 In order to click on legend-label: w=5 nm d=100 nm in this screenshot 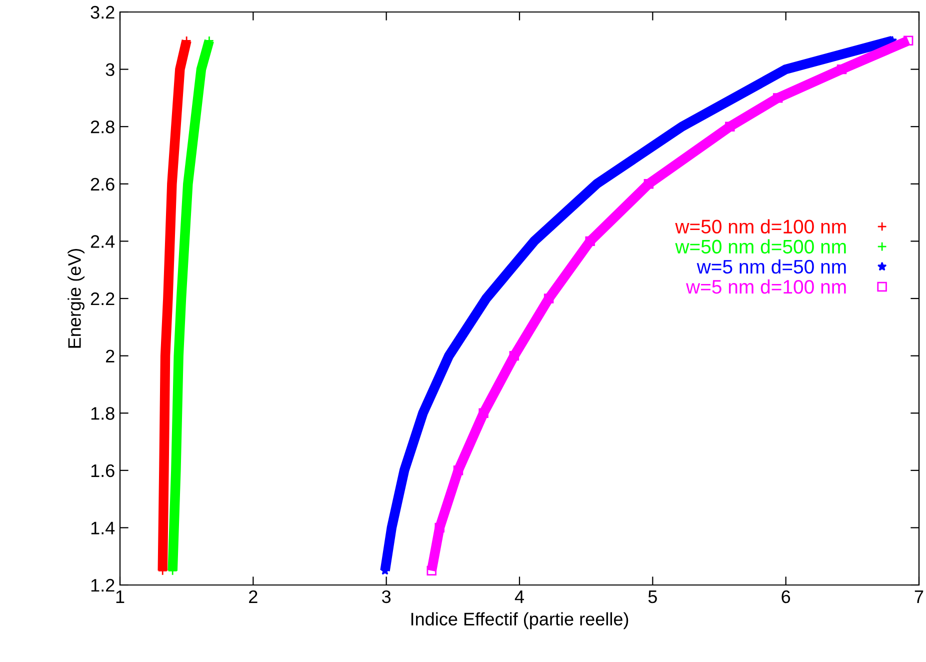, I will do `click(766, 286)`.